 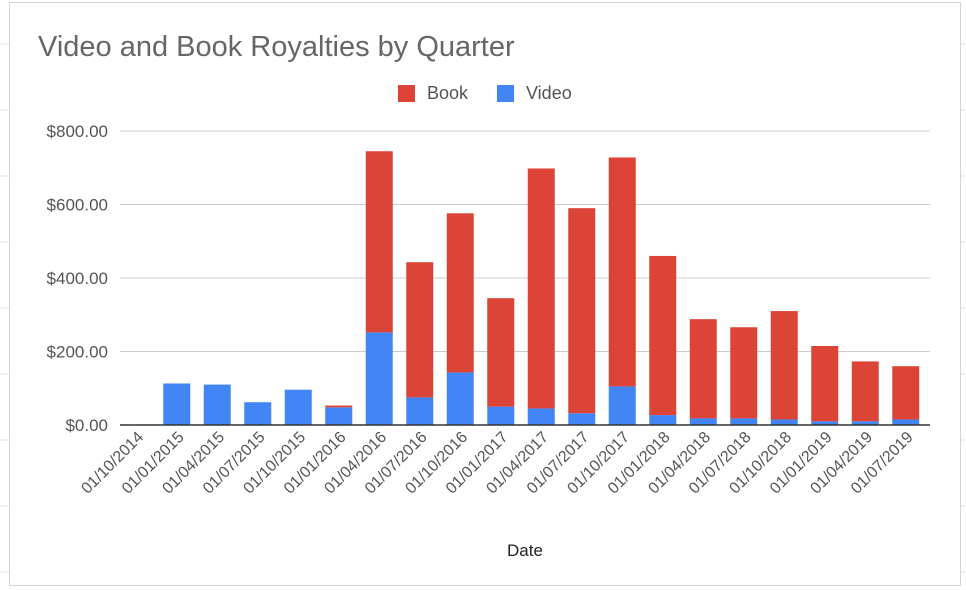 I want to click on y-tick-label: $600.00, so click(x=77, y=205).